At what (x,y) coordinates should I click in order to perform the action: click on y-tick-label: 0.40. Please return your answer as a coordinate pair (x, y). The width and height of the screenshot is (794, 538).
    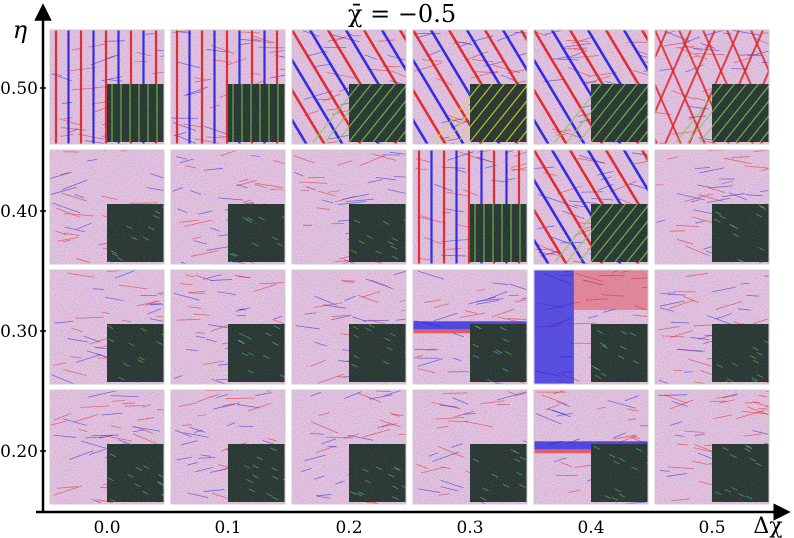
    Looking at the image, I should click on (19, 212).